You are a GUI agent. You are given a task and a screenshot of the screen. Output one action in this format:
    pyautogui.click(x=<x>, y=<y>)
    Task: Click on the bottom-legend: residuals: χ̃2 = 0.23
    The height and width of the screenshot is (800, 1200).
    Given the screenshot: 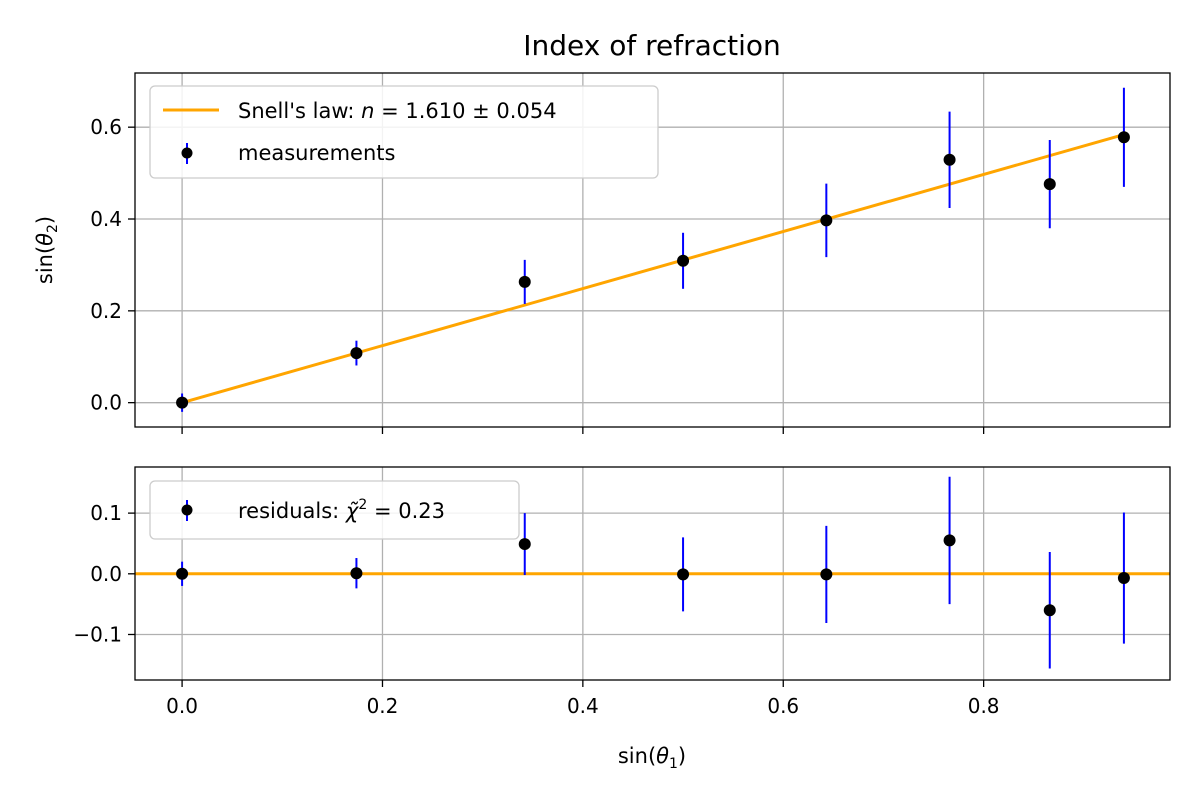 What is the action you would take?
    pyautogui.click(x=334, y=510)
    